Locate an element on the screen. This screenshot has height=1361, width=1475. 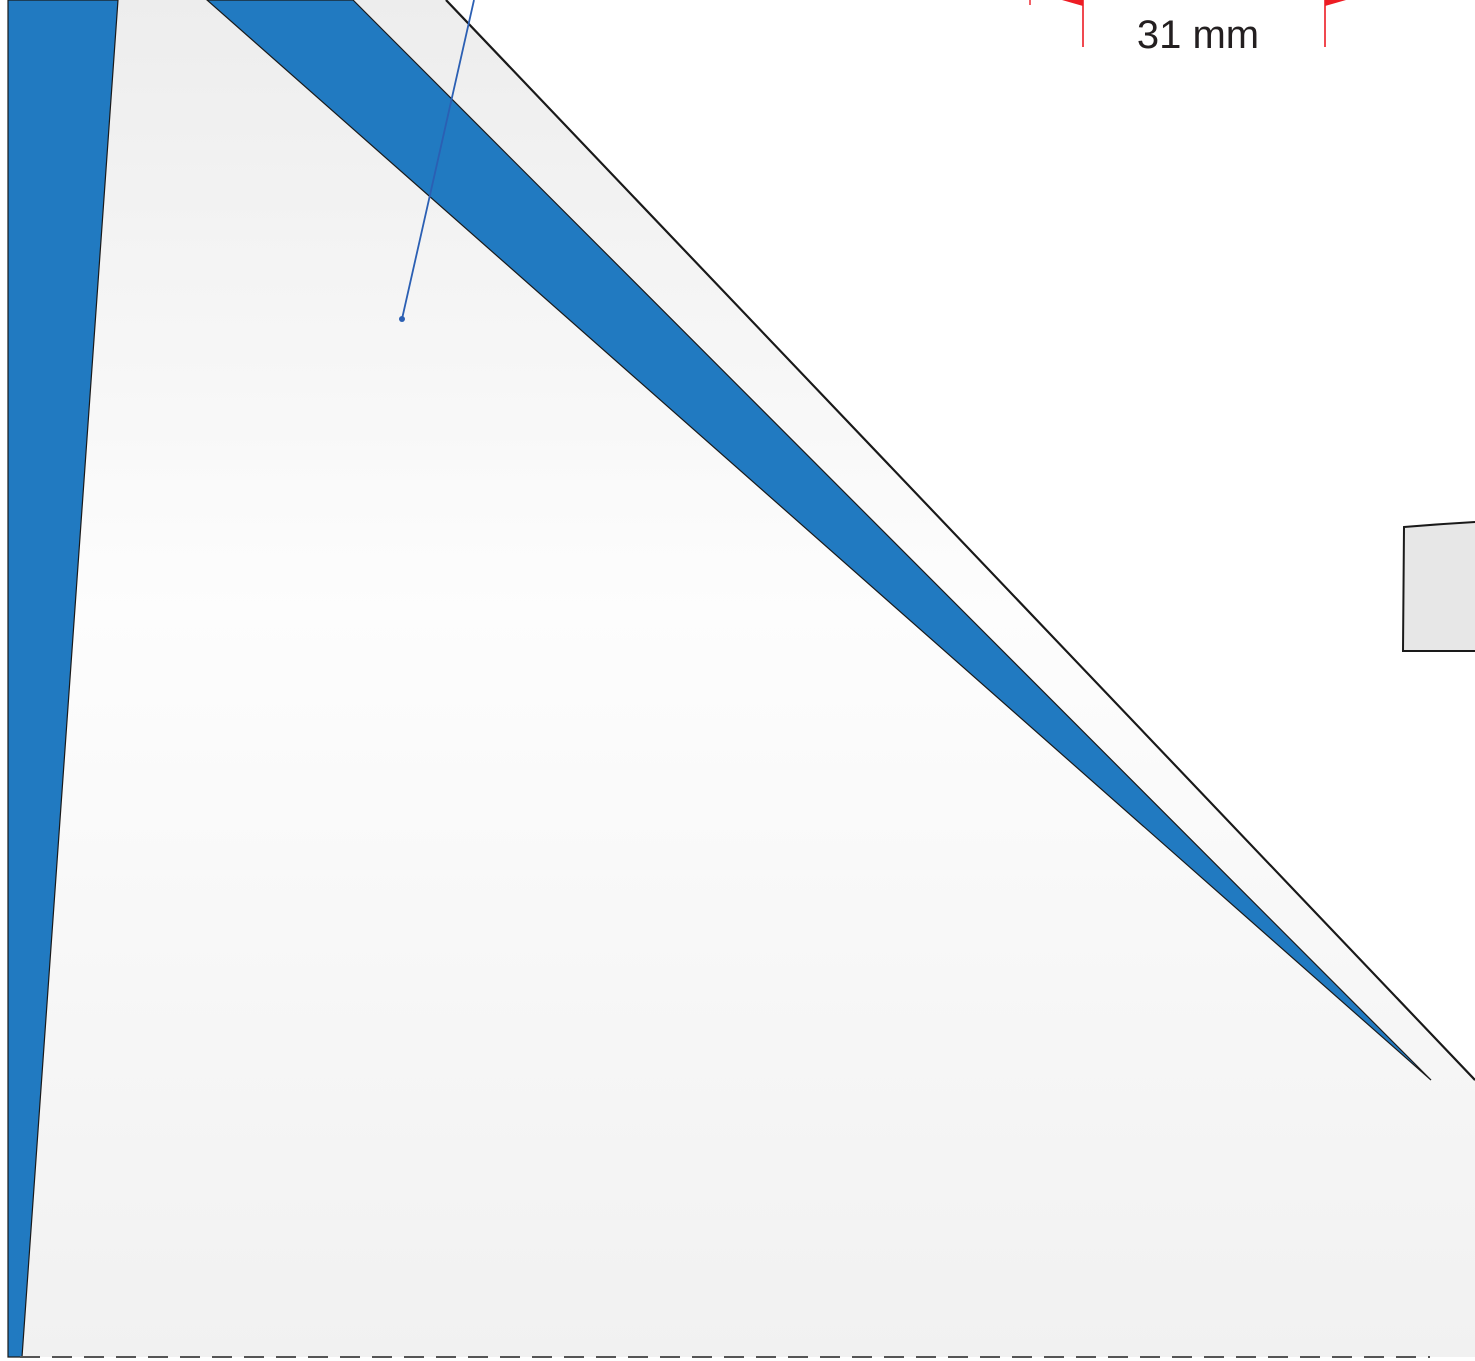
dimension-arrow-left is located at coordinates (1072, 3).